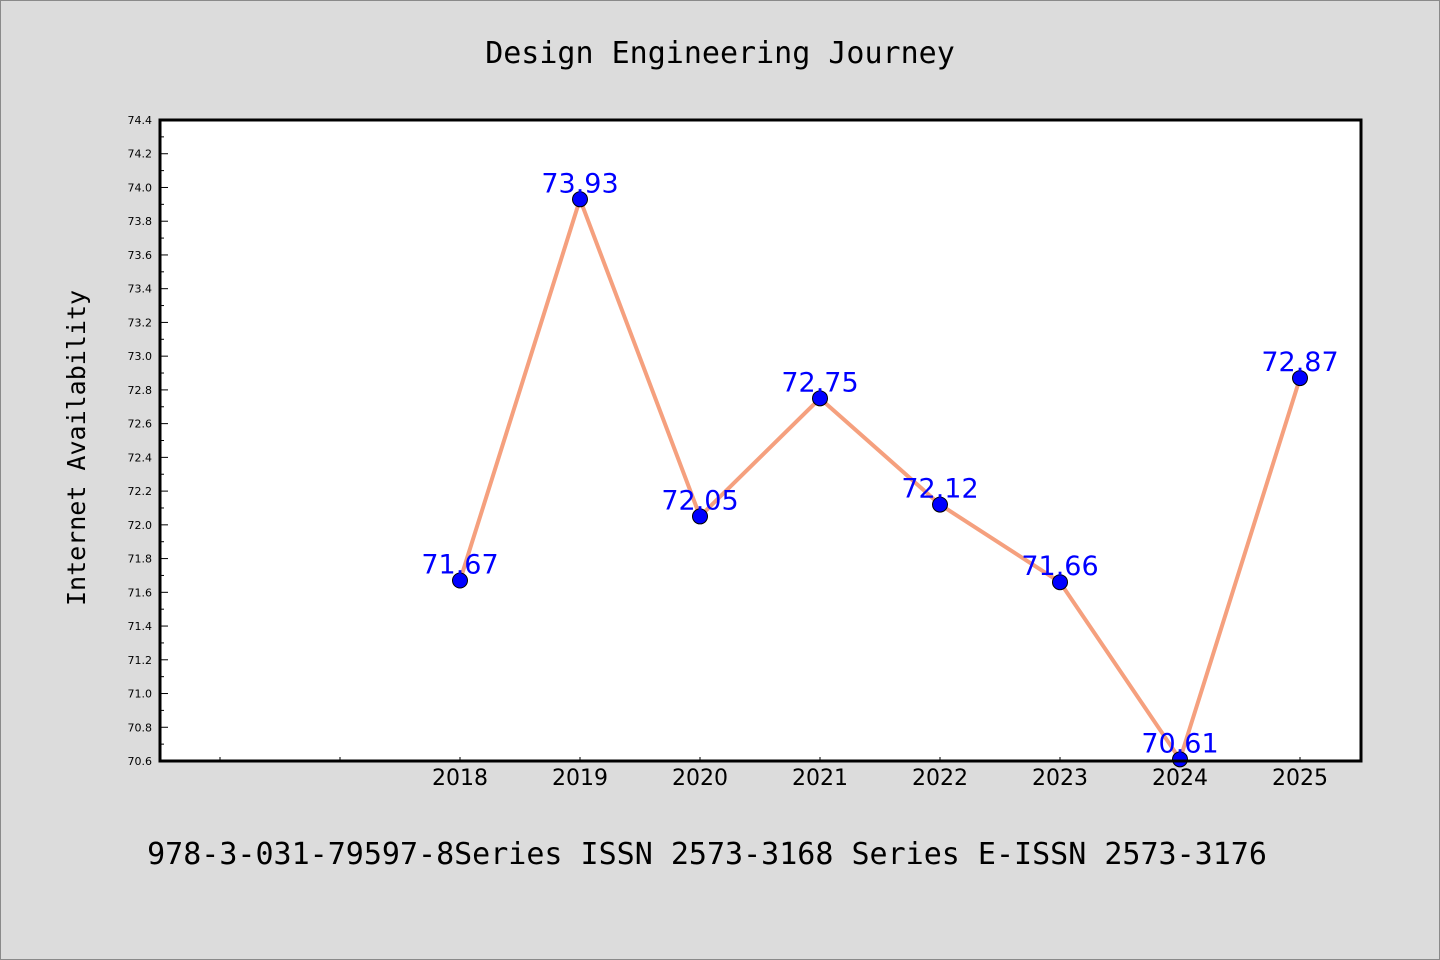 The image size is (1440, 960). Describe the element at coordinates (1179, 743) in the screenshot. I see `data-label: 70.61` at that location.